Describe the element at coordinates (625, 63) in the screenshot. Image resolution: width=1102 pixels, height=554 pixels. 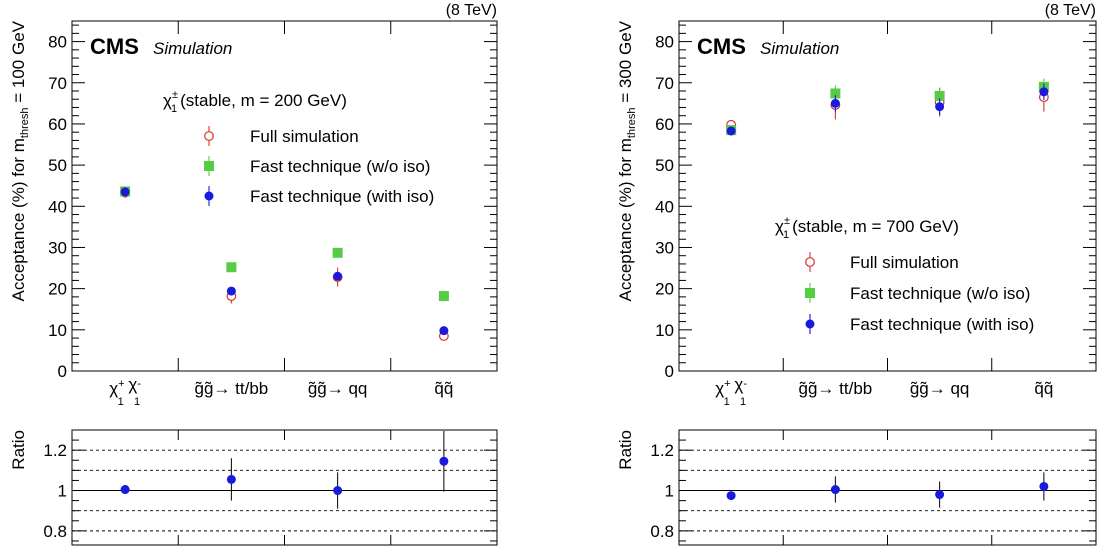
I see `y-axis-title-tail: = 300 GeV` at that location.